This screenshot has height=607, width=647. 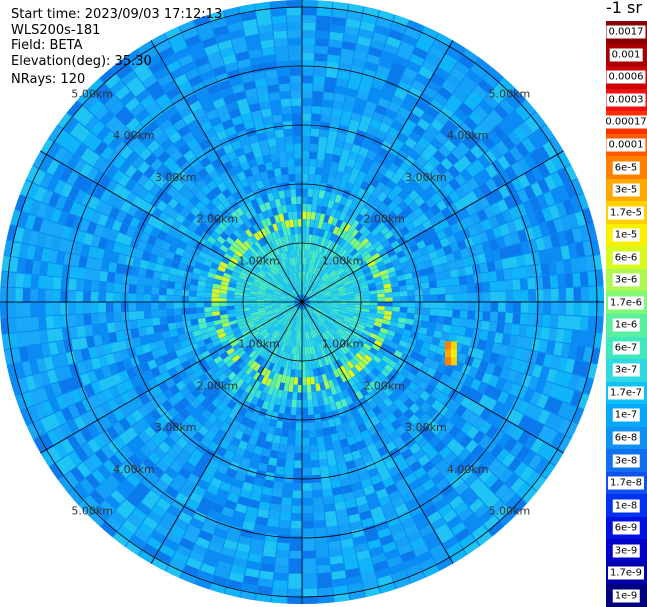 What do you see at coordinates (626, 348) in the screenshot?
I see `colorbar-tick-label: 6e-7` at bounding box center [626, 348].